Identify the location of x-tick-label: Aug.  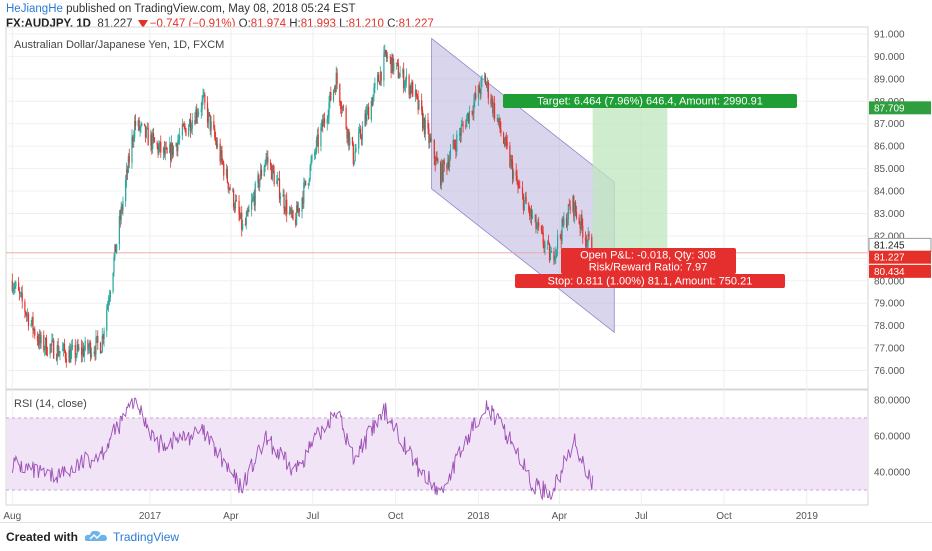
(12, 516).